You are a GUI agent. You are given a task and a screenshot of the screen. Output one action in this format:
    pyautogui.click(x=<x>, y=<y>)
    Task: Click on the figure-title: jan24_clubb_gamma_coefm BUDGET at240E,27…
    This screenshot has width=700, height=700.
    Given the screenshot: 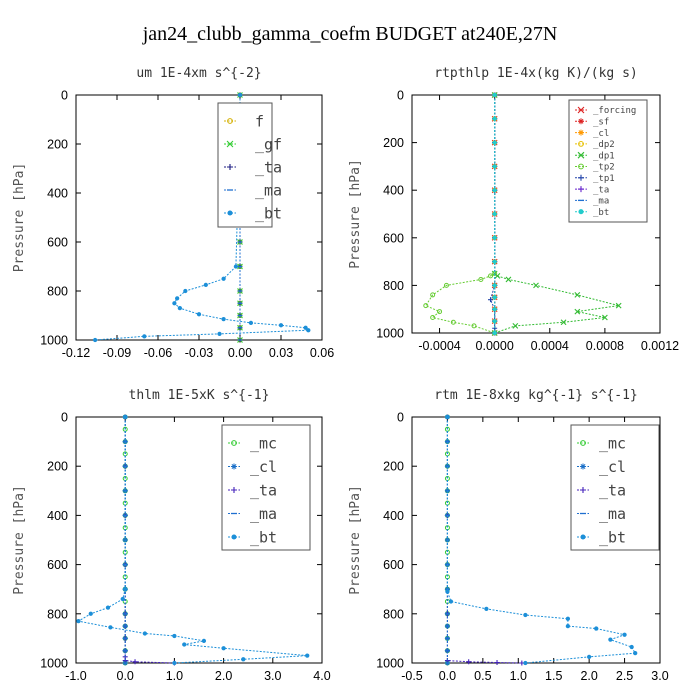 What is the action you would take?
    pyautogui.click(x=350, y=34)
    